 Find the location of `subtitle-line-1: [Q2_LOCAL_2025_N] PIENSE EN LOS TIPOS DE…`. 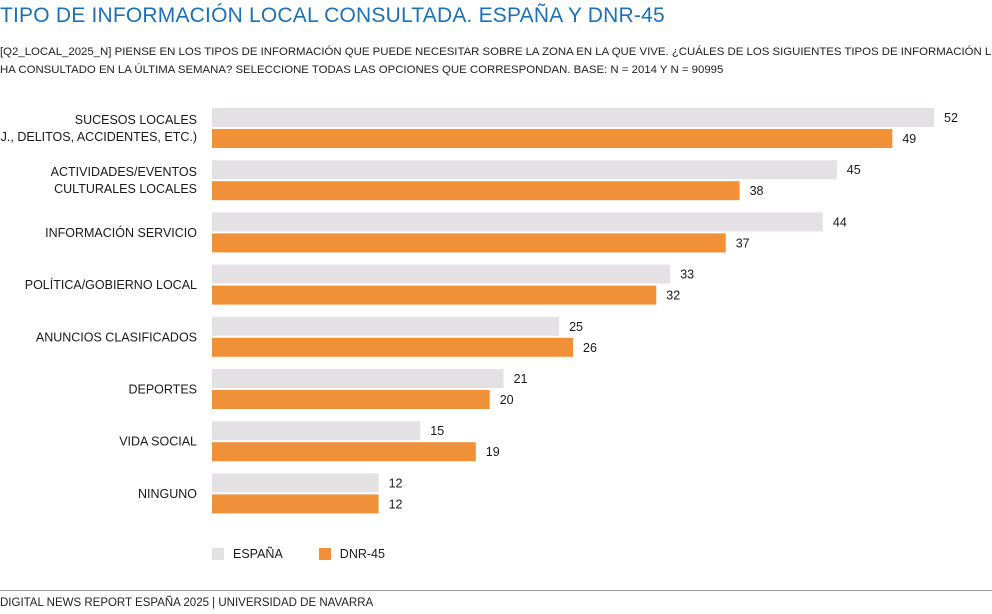

subtitle-line-1: [Q2_LOCAL_2025_N] PIENSE EN LOS TIPOS DE… is located at coordinates (496, 52).